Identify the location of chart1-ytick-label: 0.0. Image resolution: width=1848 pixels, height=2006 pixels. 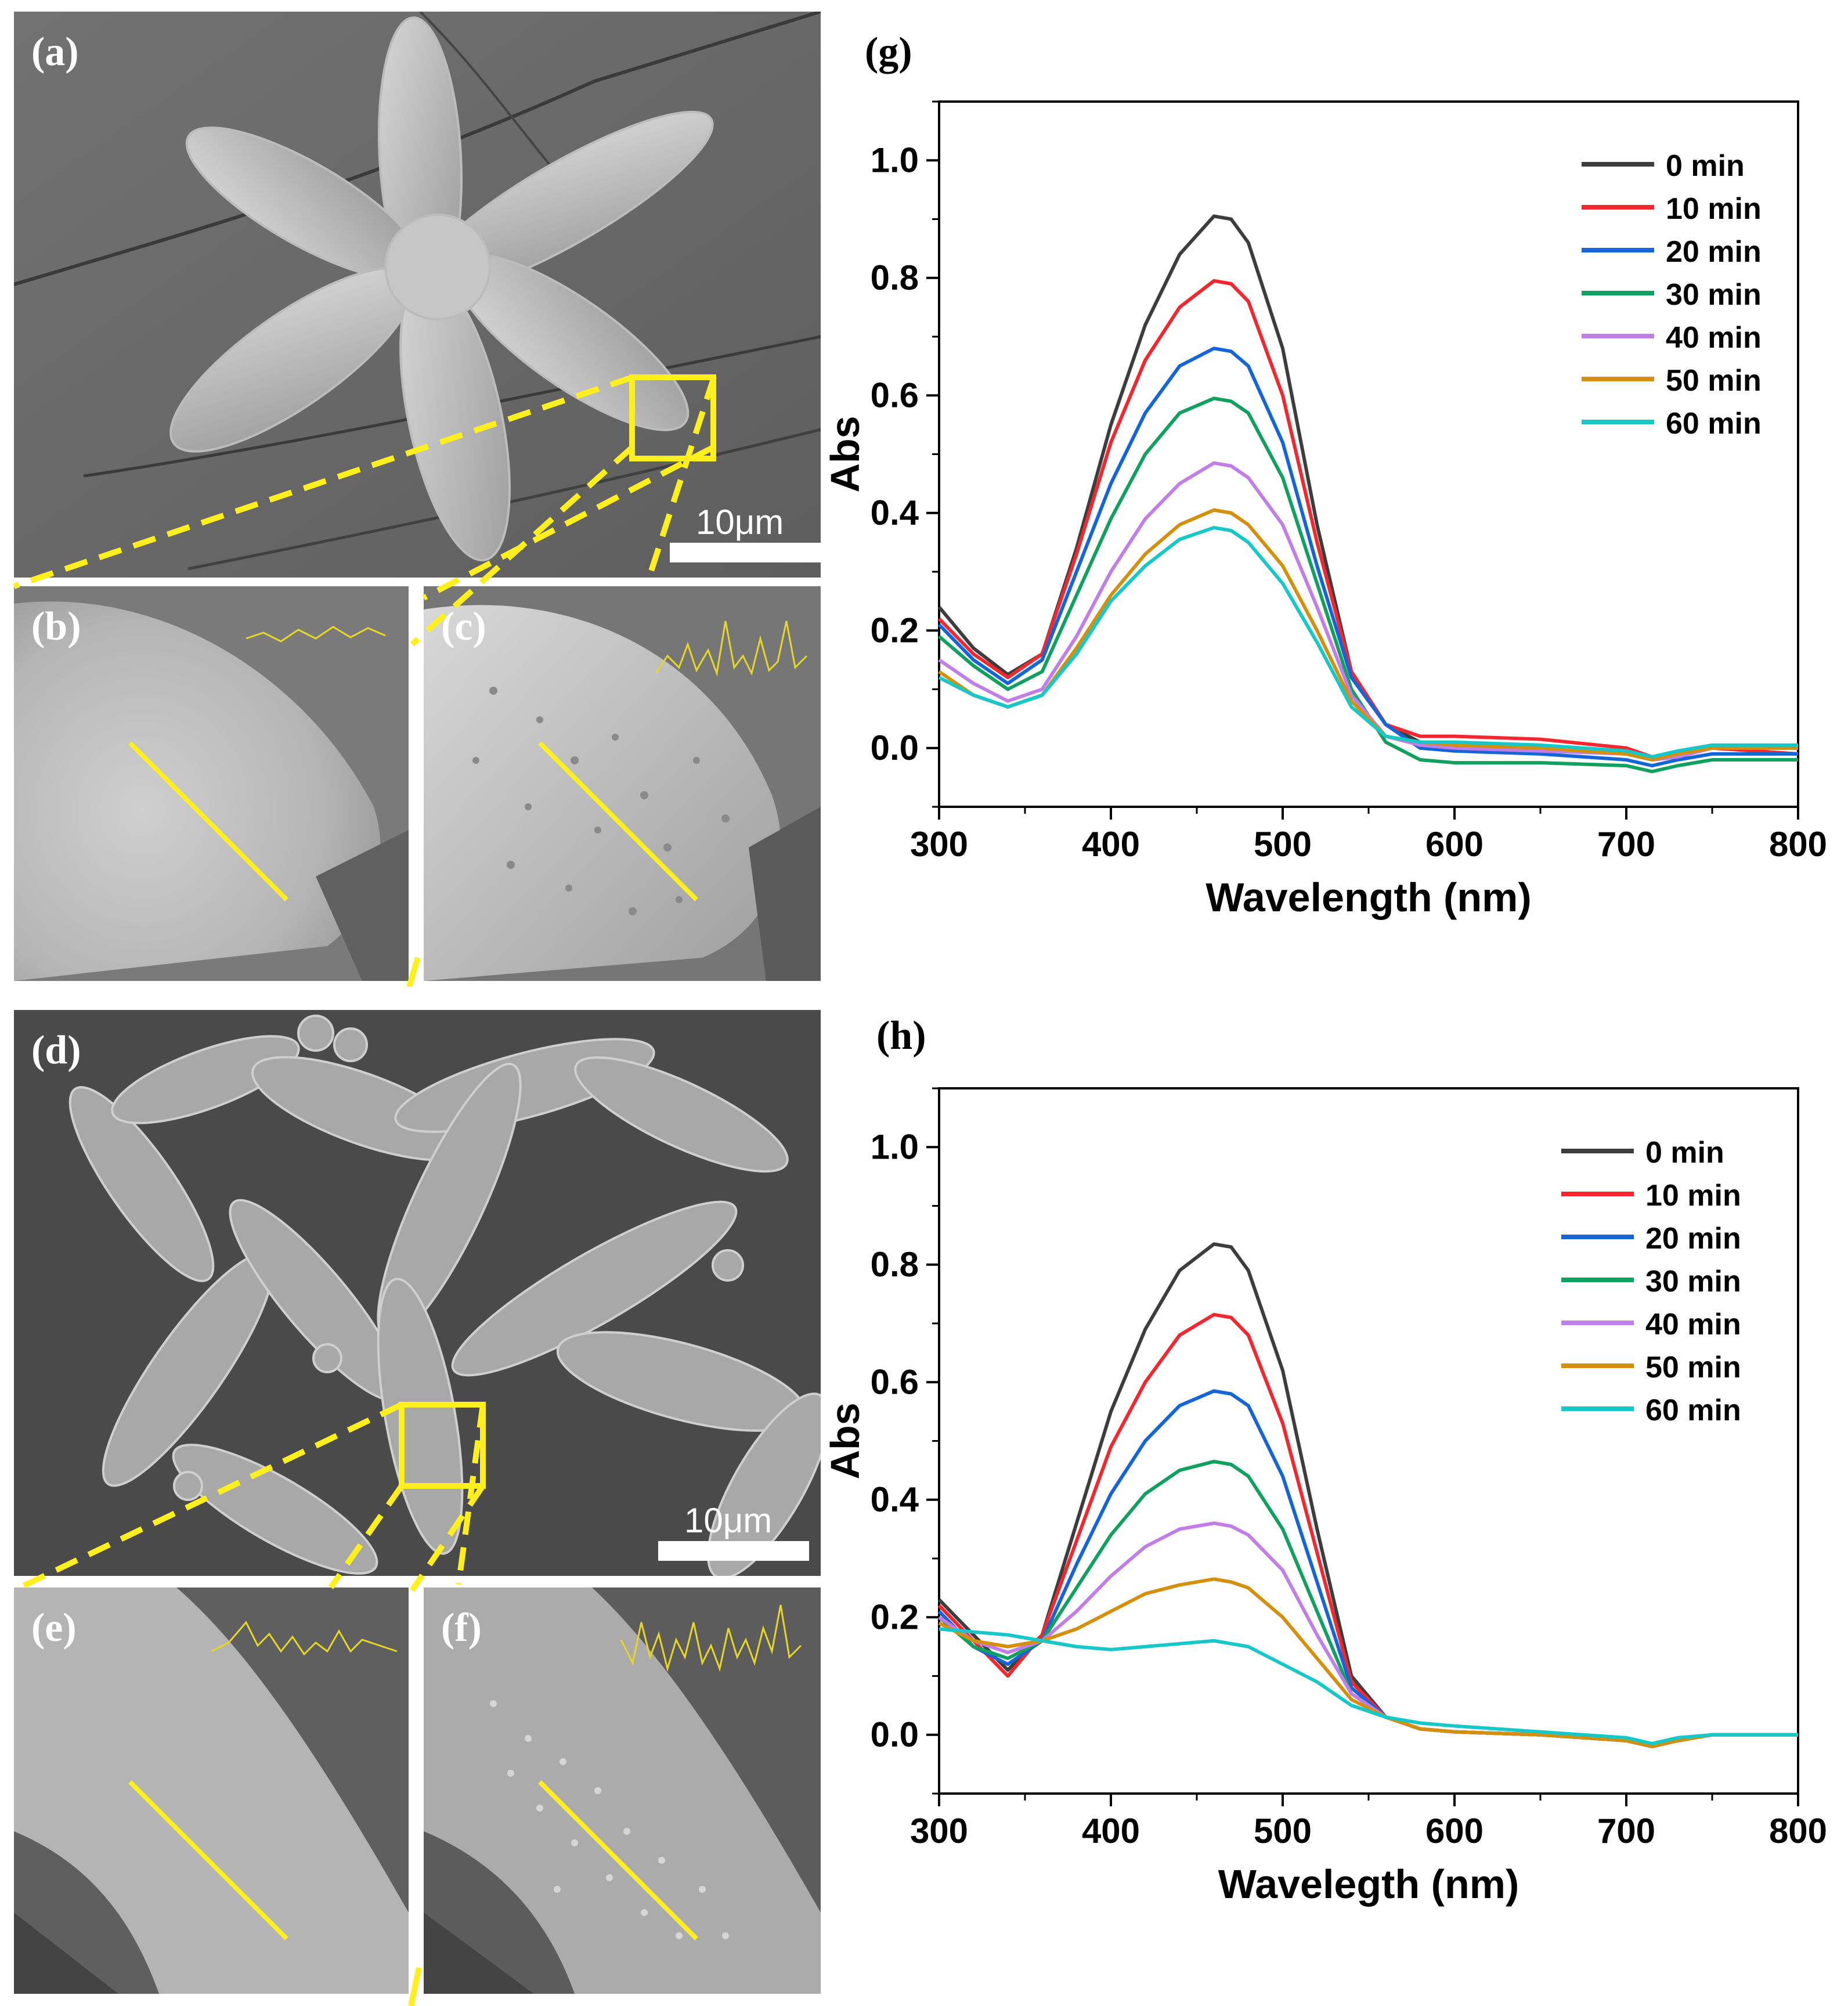
(895, 1734).